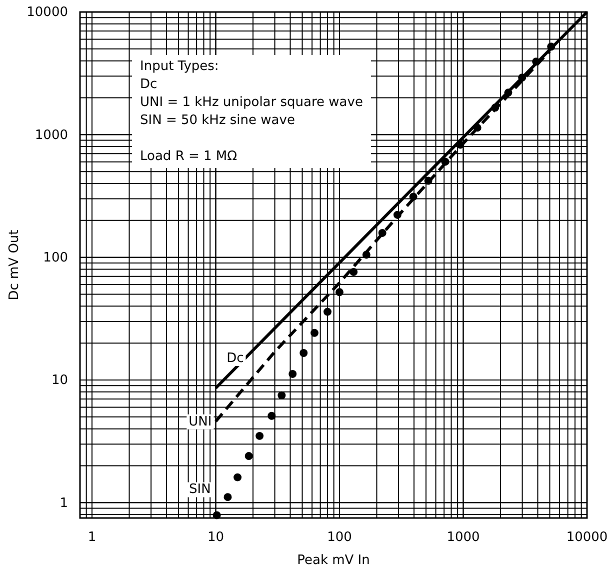 Image resolution: width=616 pixels, height=572 pixels. I want to click on y-axis-title: Dc mV Out, so click(14, 265).